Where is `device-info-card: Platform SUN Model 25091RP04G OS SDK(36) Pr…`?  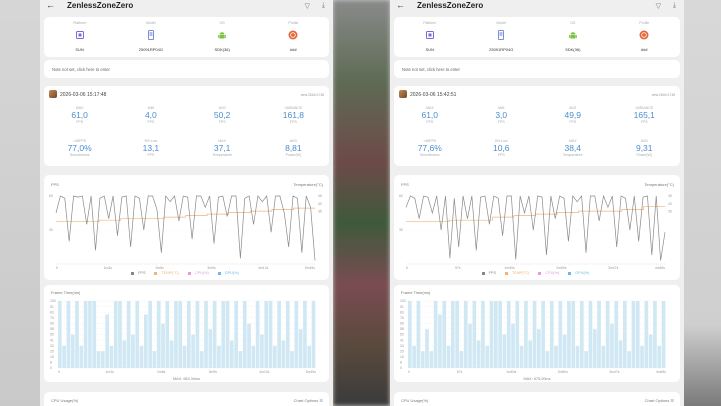 device-info-card: Platform SUN Model 25091RP04G OS SDK(36) Pr… is located at coordinates (537, 37).